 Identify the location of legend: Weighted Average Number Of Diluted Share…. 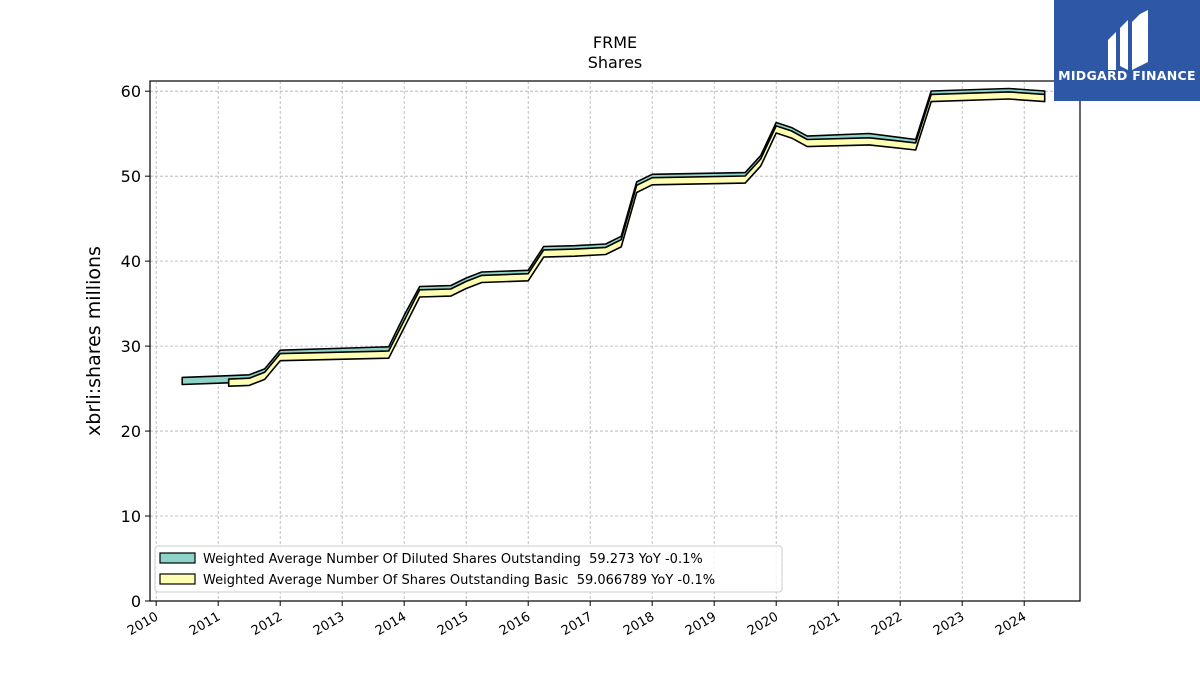
(468, 569).